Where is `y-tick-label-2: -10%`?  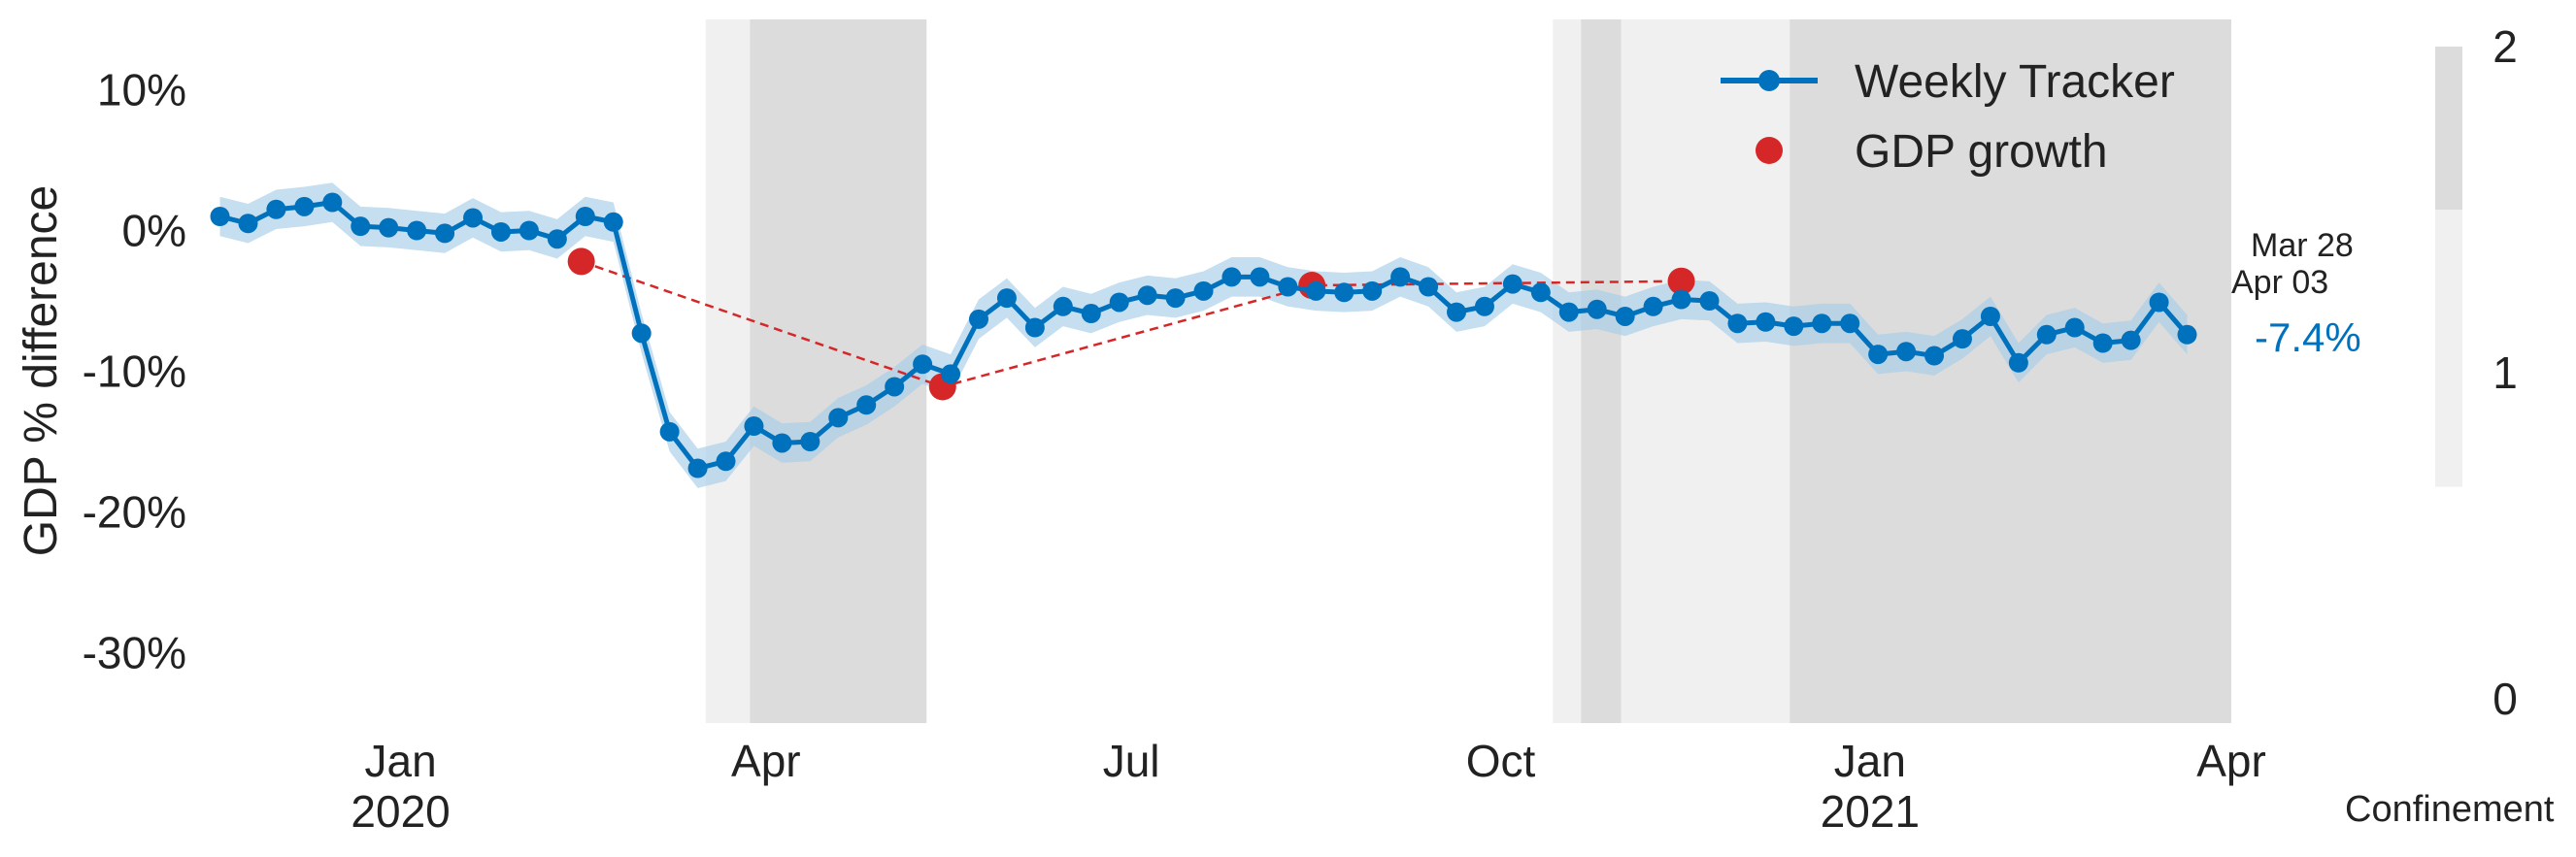 y-tick-label-2: -10% is located at coordinates (135, 371).